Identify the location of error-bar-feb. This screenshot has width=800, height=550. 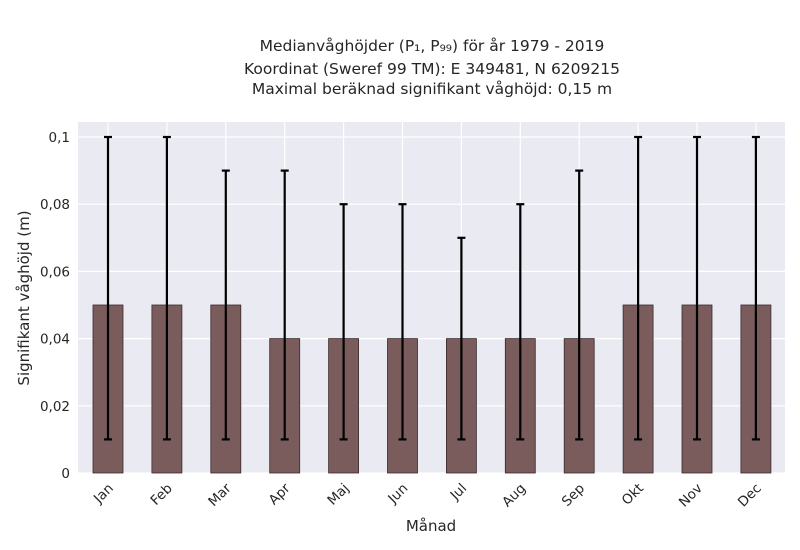
(166, 288).